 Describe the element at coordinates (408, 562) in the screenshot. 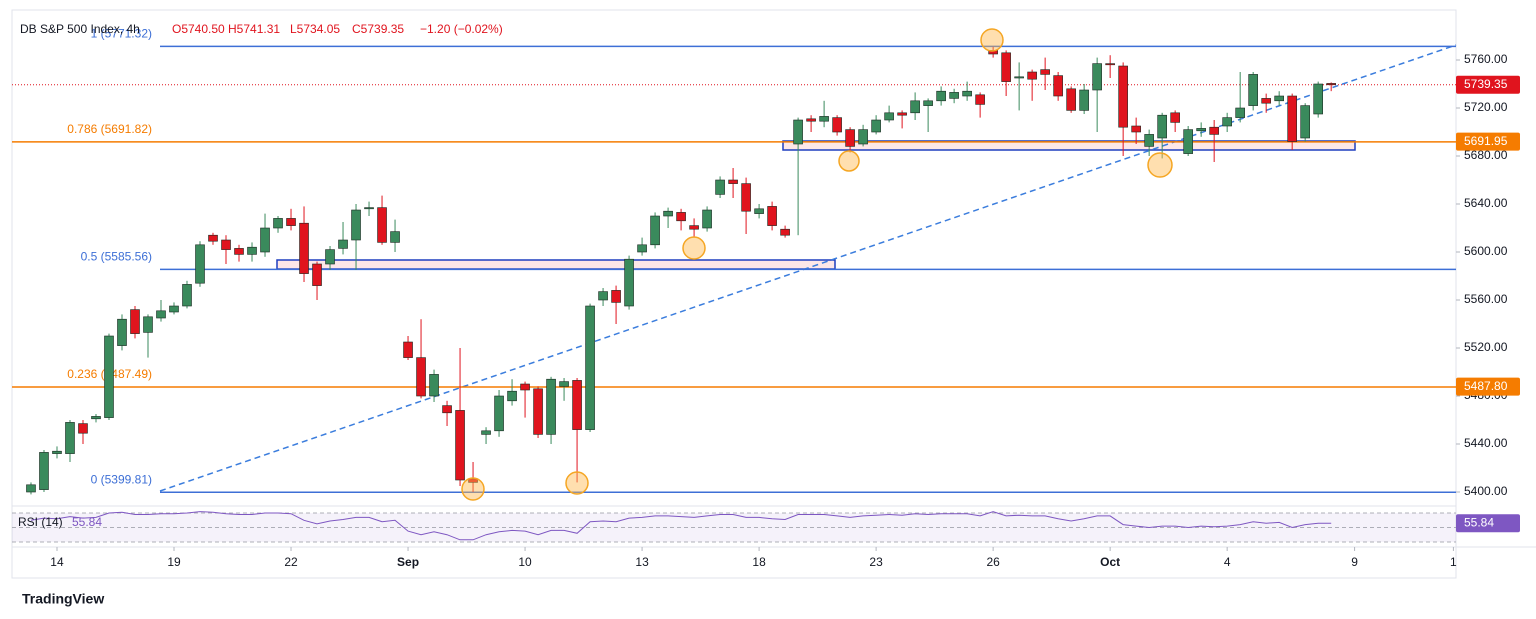

I see `x-tick-label: Sep` at that location.